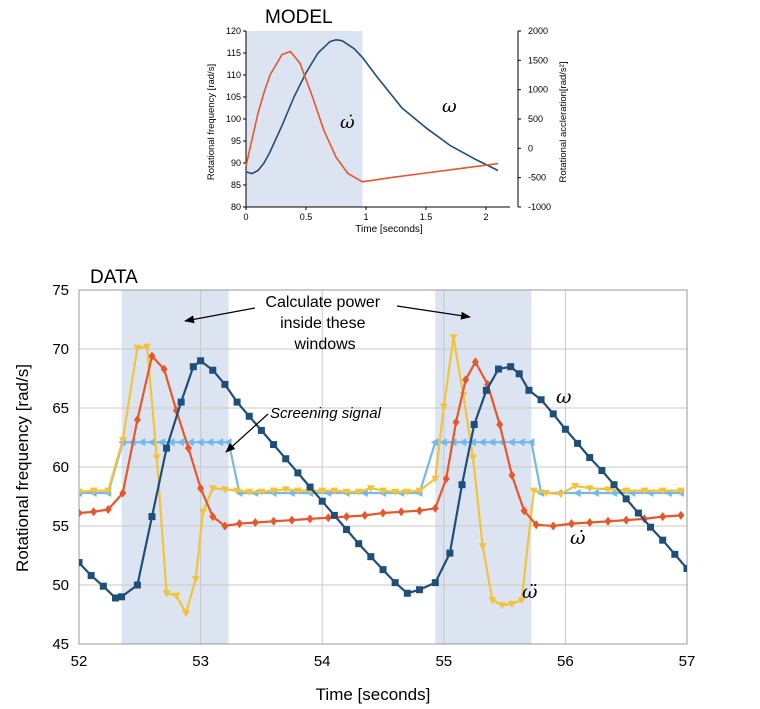 The width and height of the screenshot is (760, 709). What do you see at coordinates (539, 207) in the screenshot?
I see `model-y2-tick-label: -1000` at bounding box center [539, 207].